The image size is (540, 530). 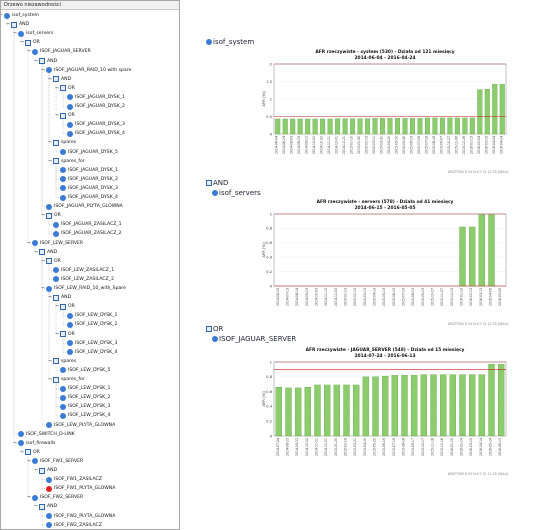 What do you see at coordinates (236, 193) in the screenshot?
I see `section-isof-servers: isof_servers` at bounding box center [236, 193].